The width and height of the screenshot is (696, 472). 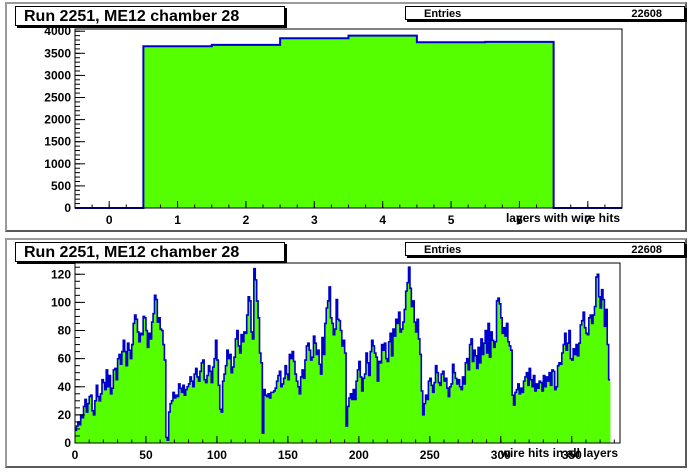 I want to click on x-tick-label: 250, so click(x=430, y=455).